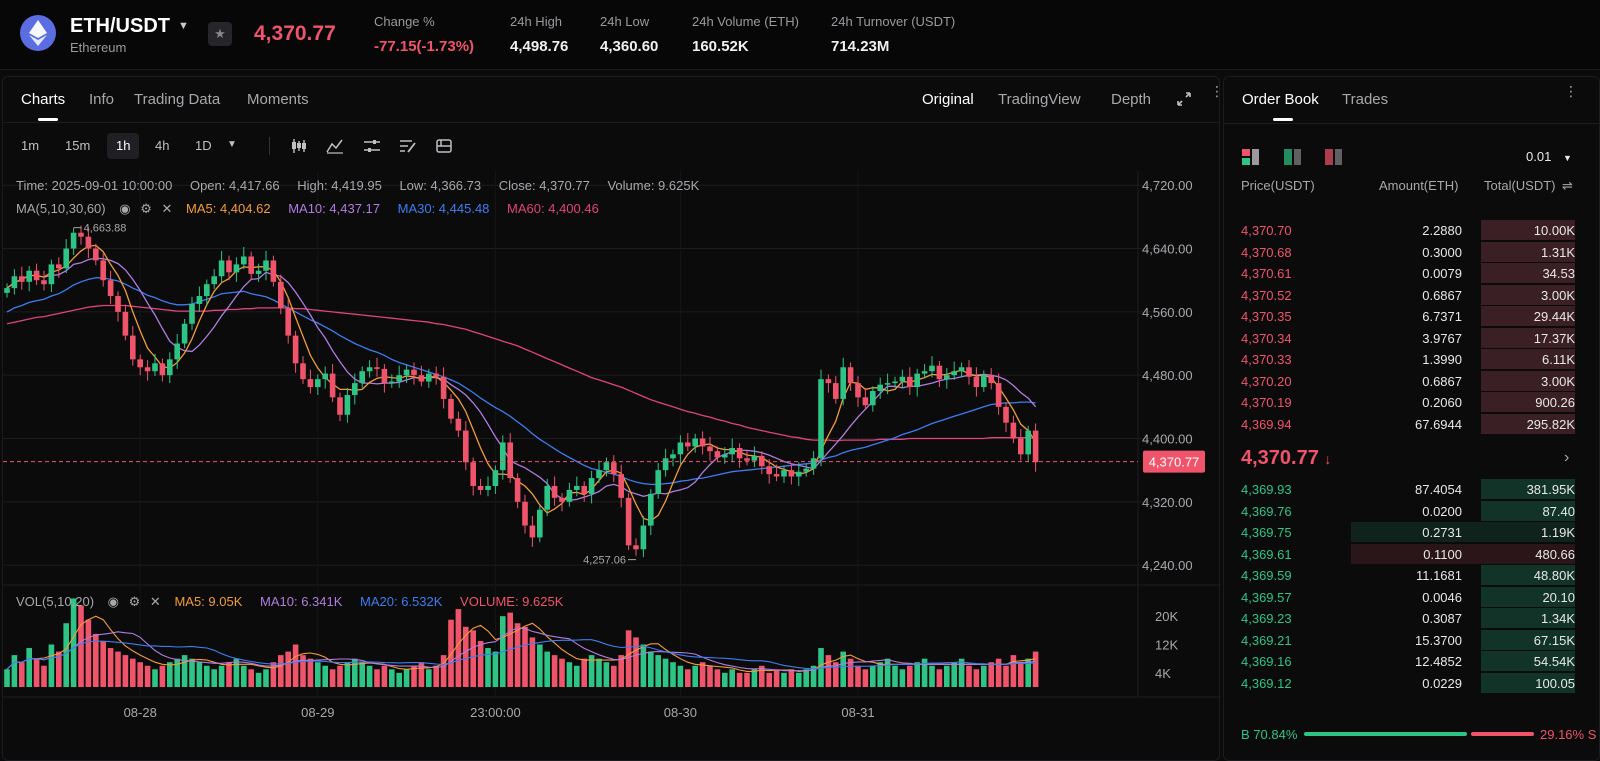 This screenshot has width=1600, height=761. What do you see at coordinates (745, 21) in the screenshot?
I see `stat-label: 24h Volume (ETH)` at bounding box center [745, 21].